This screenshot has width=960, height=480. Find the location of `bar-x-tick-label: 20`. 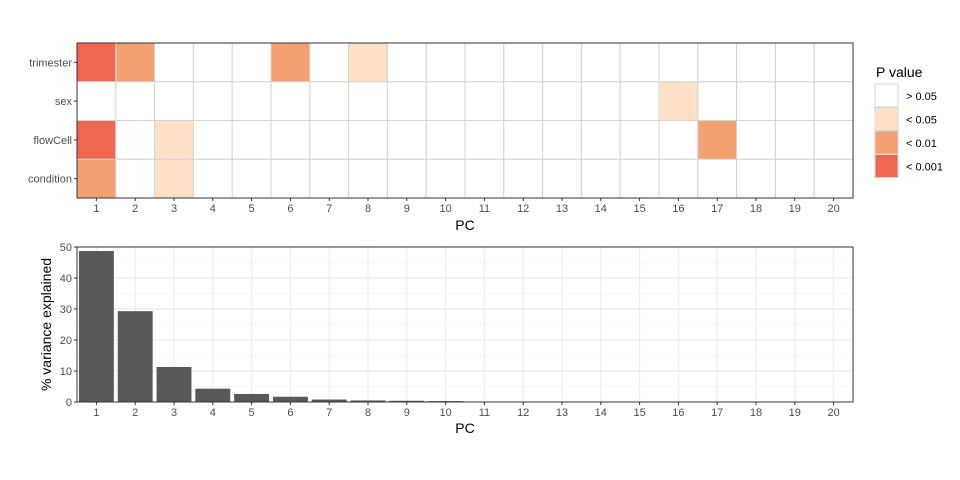

bar-x-tick-label: 20 is located at coordinates (833, 413).